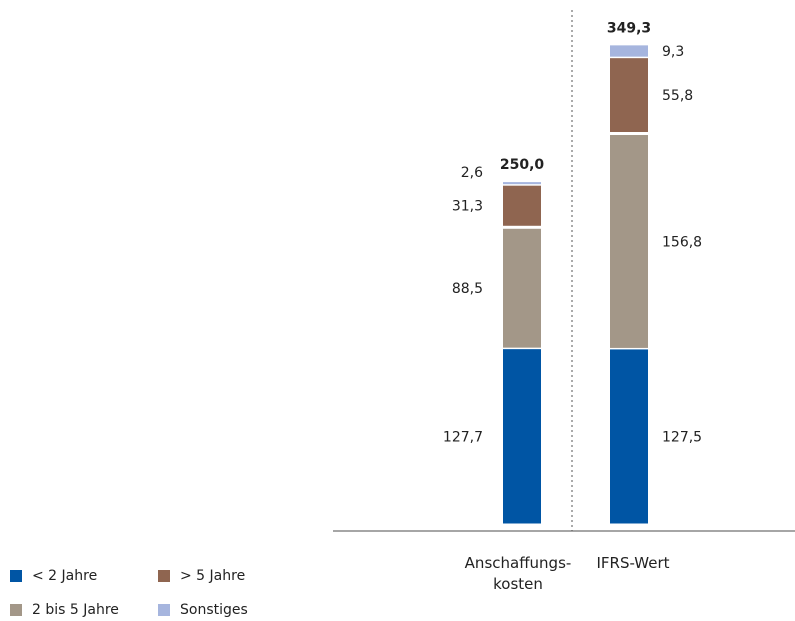  What do you see at coordinates (673, 52) in the screenshot?
I see `value-label-1-3: 9,3` at bounding box center [673, 52].